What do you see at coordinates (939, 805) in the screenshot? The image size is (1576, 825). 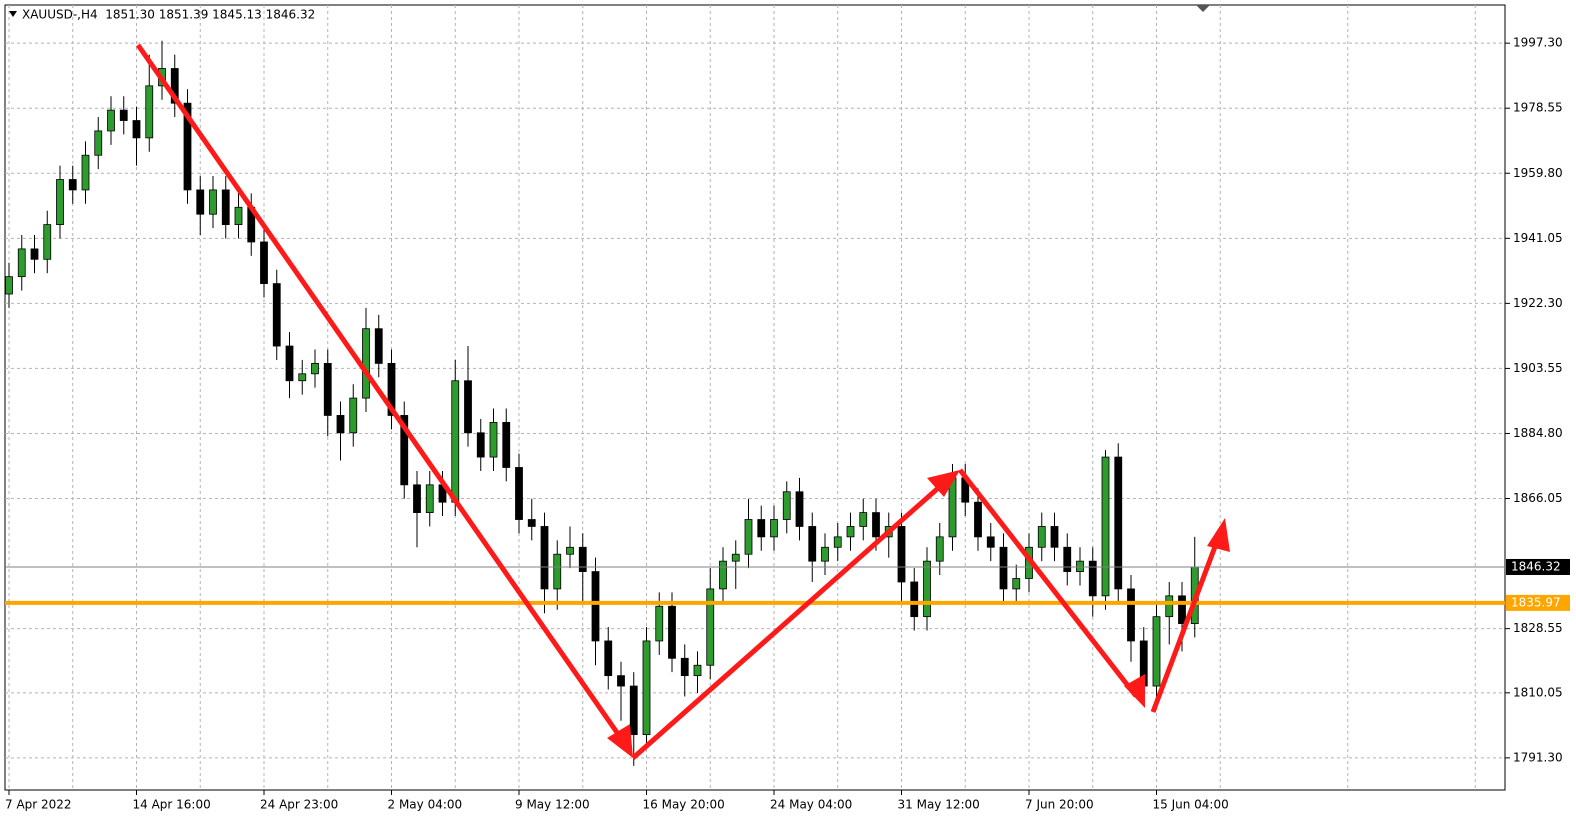 I see `x-tick-label: 31 May 12:00` at bounding box center [939, 805].